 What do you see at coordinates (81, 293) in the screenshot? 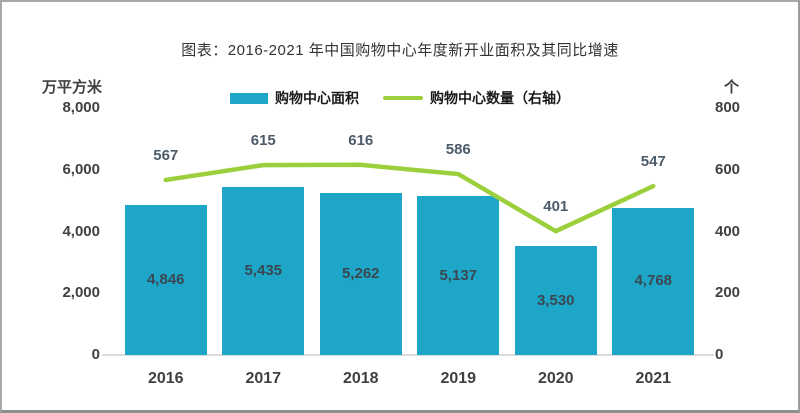
I see `left-axis-tick: 2,000` at bounding box center [81, 293].